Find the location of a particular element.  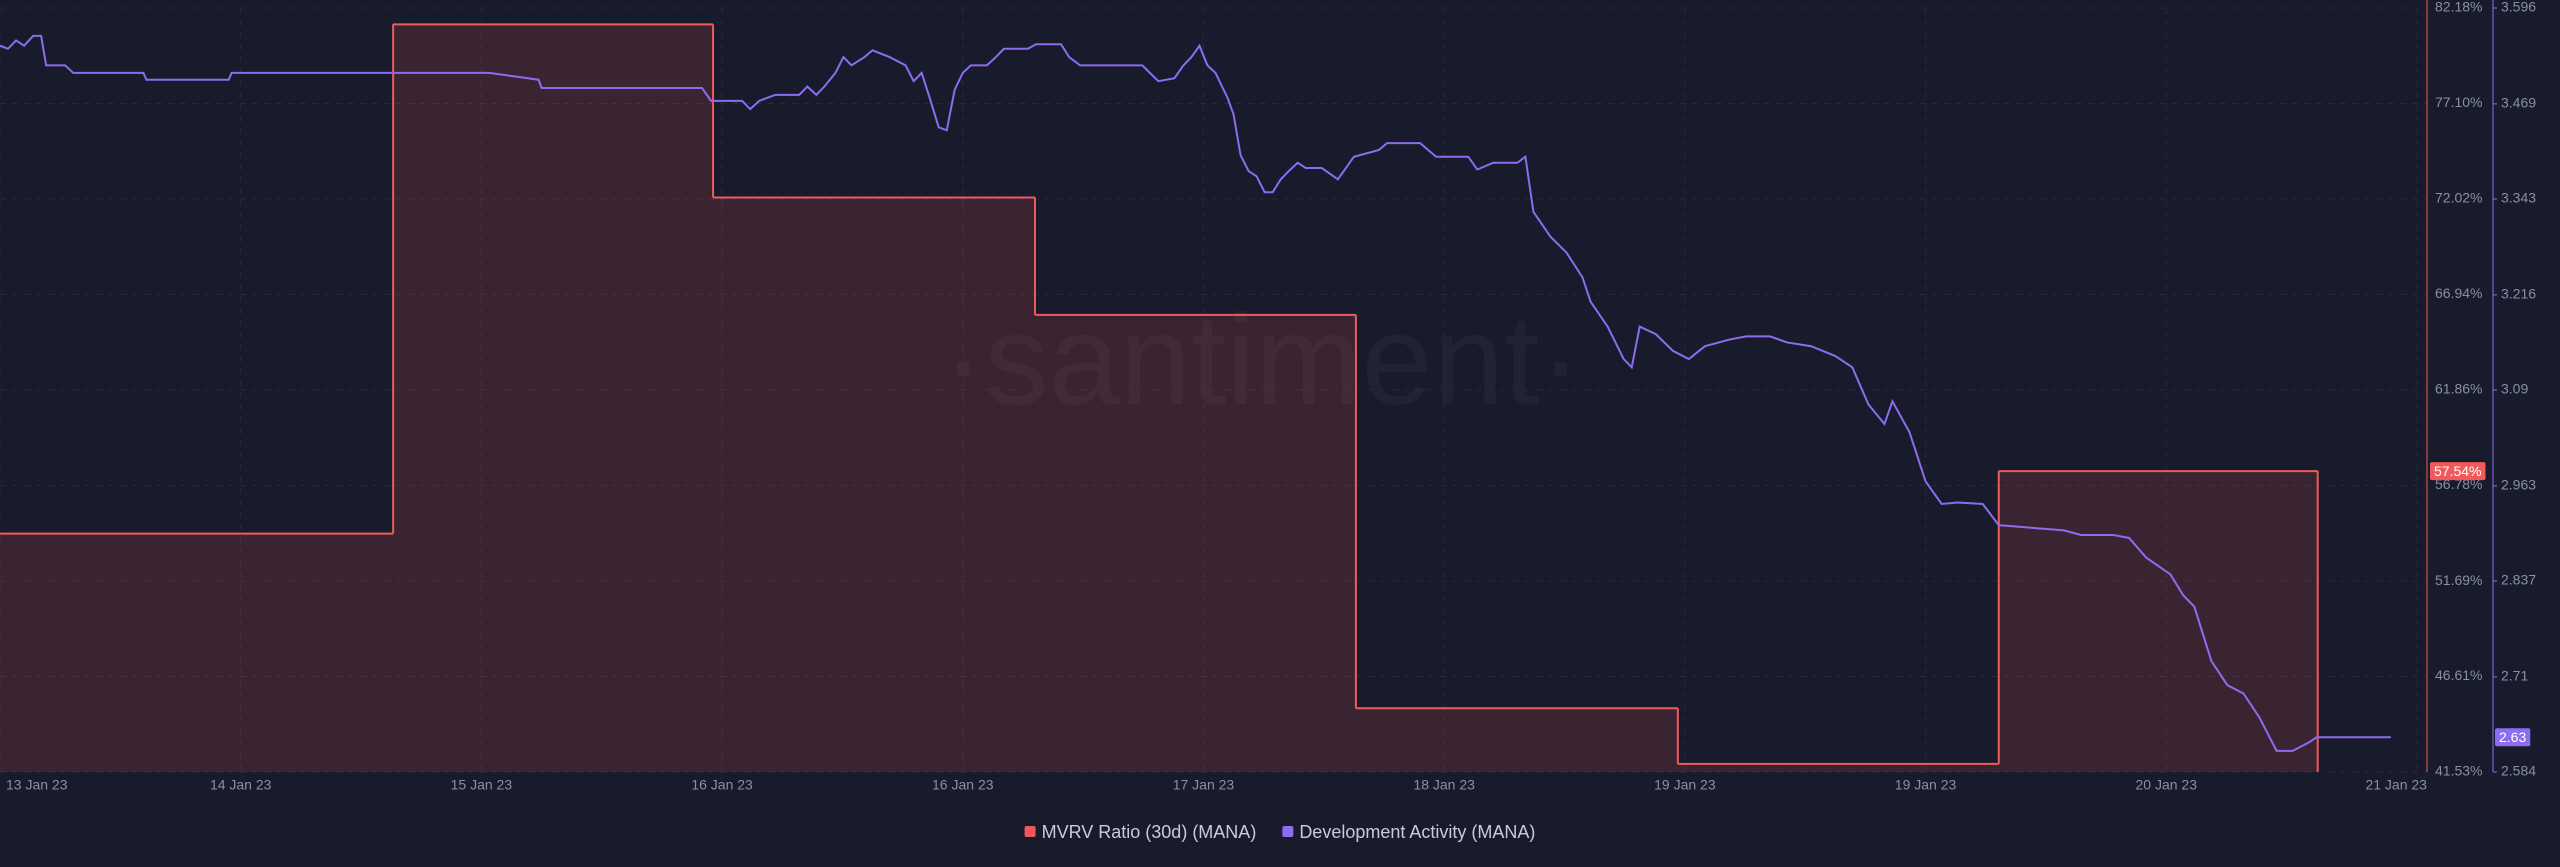

x-tick-label: 14 Jan 23 is located at coordinates (241, 785).